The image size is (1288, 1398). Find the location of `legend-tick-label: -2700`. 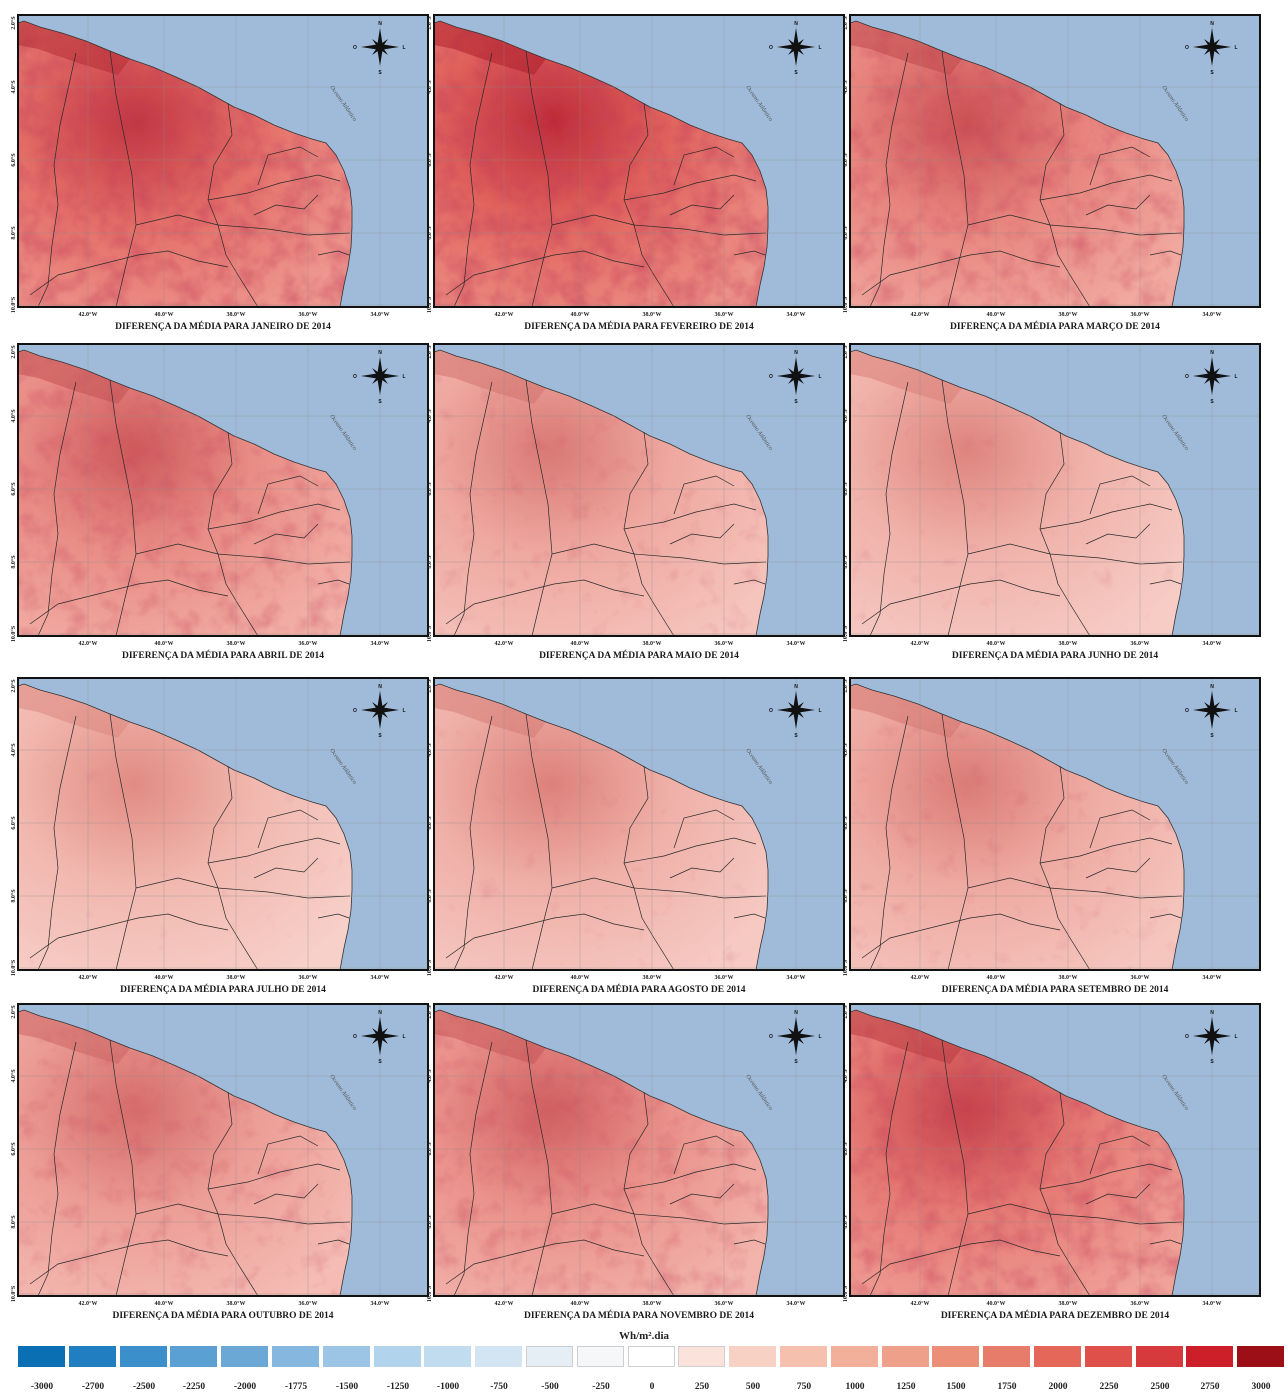

legend-tick-label: -2700 is located at coordinates (93, 1387).